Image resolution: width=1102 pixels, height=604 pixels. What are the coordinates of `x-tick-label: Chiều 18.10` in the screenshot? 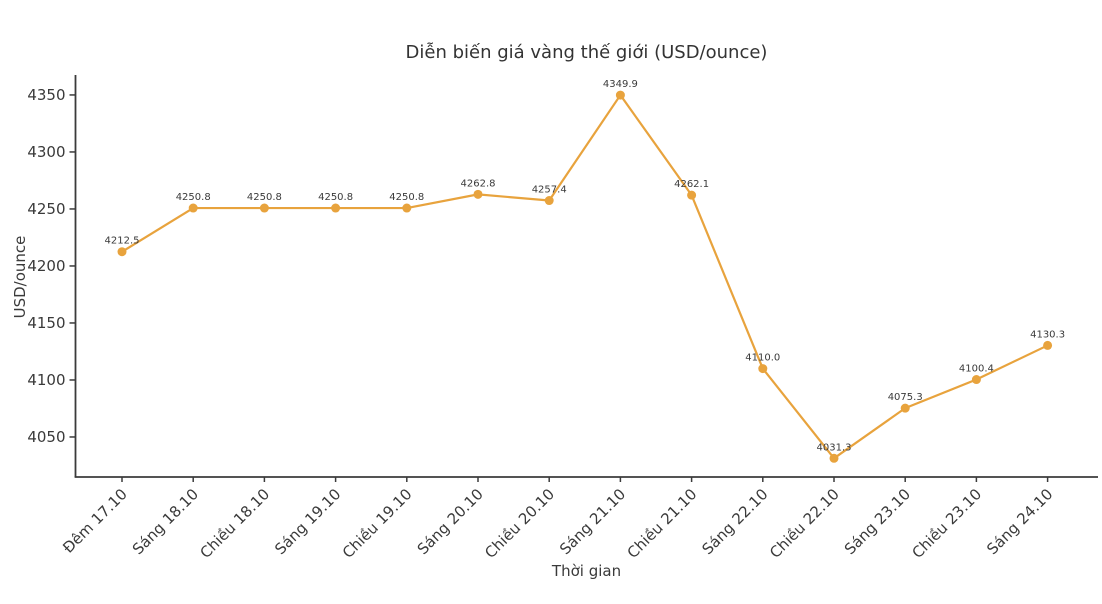 It's located at (234, 523).